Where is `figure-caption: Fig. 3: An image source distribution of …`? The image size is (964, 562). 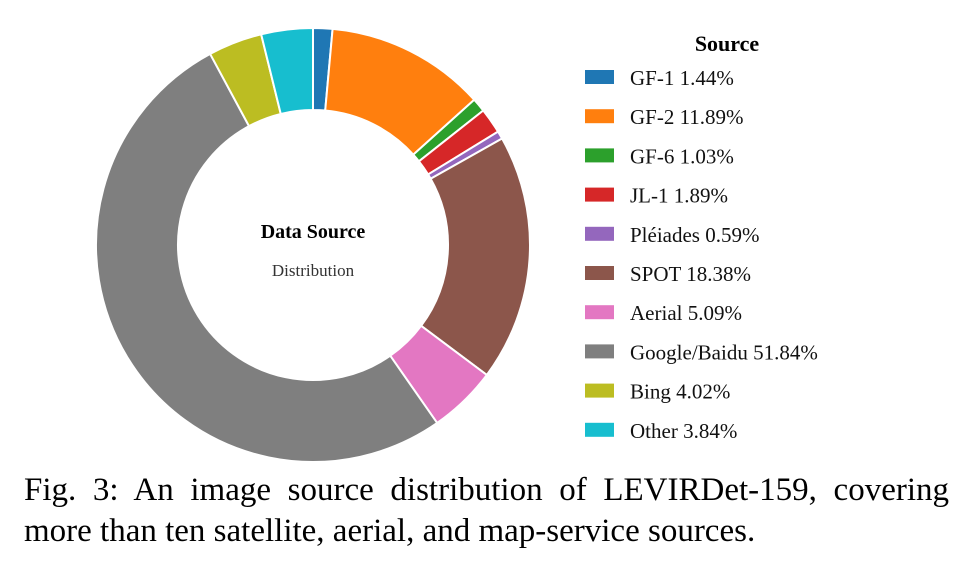 figure-caption: Fig. 3: An image source distribution of … is located at coordinates (486, 511).